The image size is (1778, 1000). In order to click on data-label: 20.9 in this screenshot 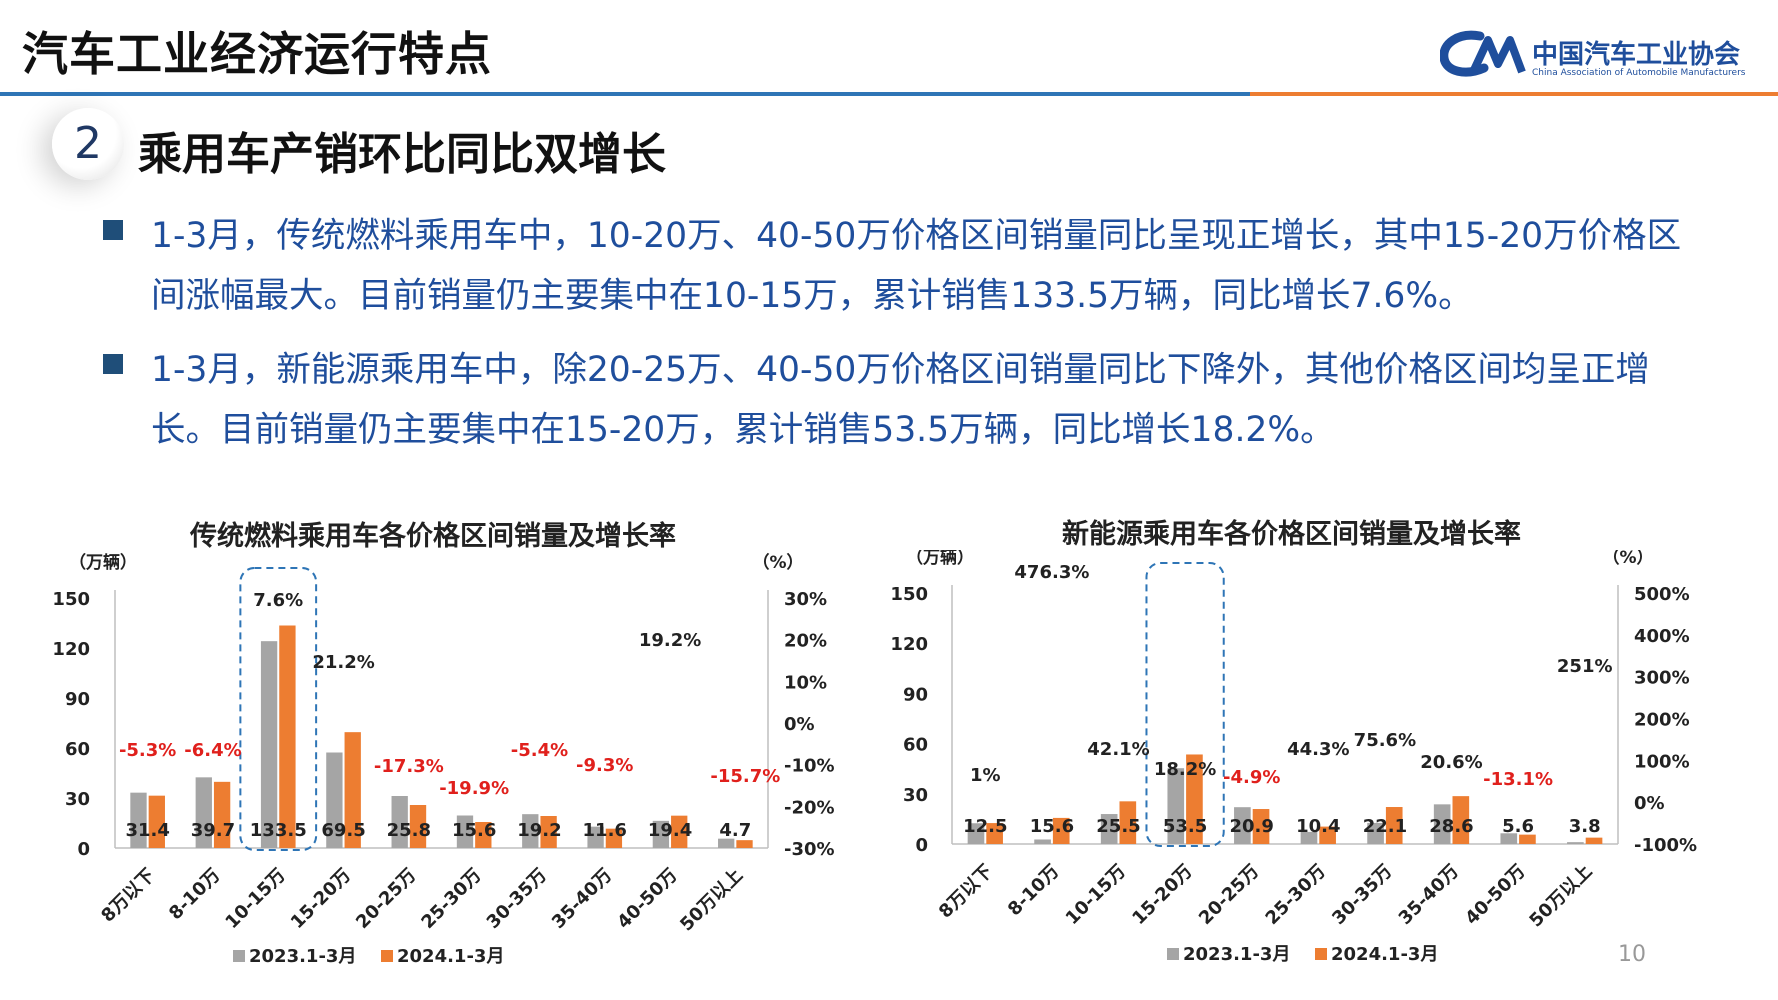, I will do `click(1251, 826)`.